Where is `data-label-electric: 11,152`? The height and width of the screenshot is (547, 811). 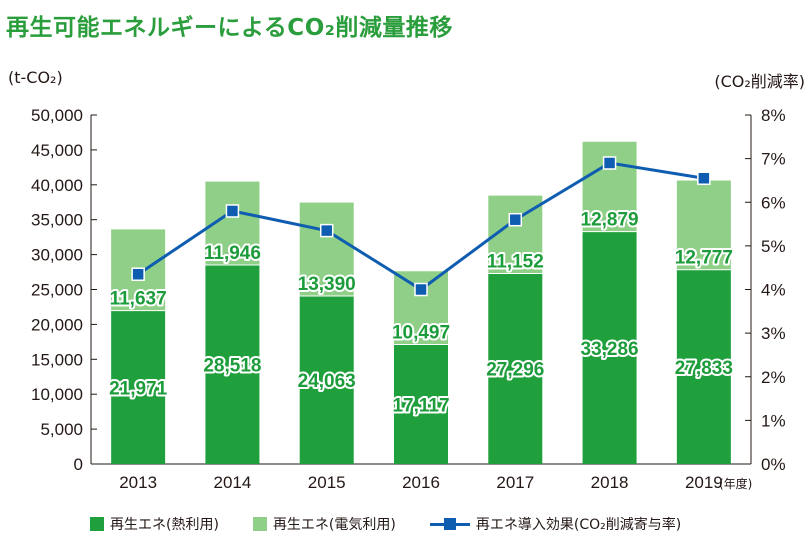
data-label-electric: 11,152 is located at coordinates (515, 261).